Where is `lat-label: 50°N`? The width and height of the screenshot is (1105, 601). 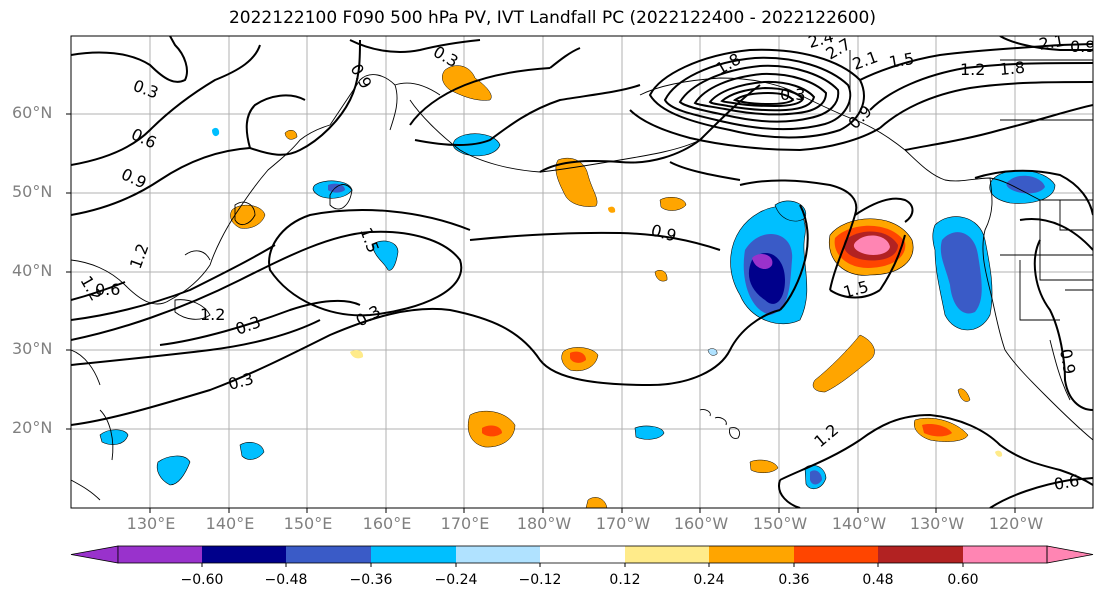
lat-label: 50°N is located at coordinates (32, 191).